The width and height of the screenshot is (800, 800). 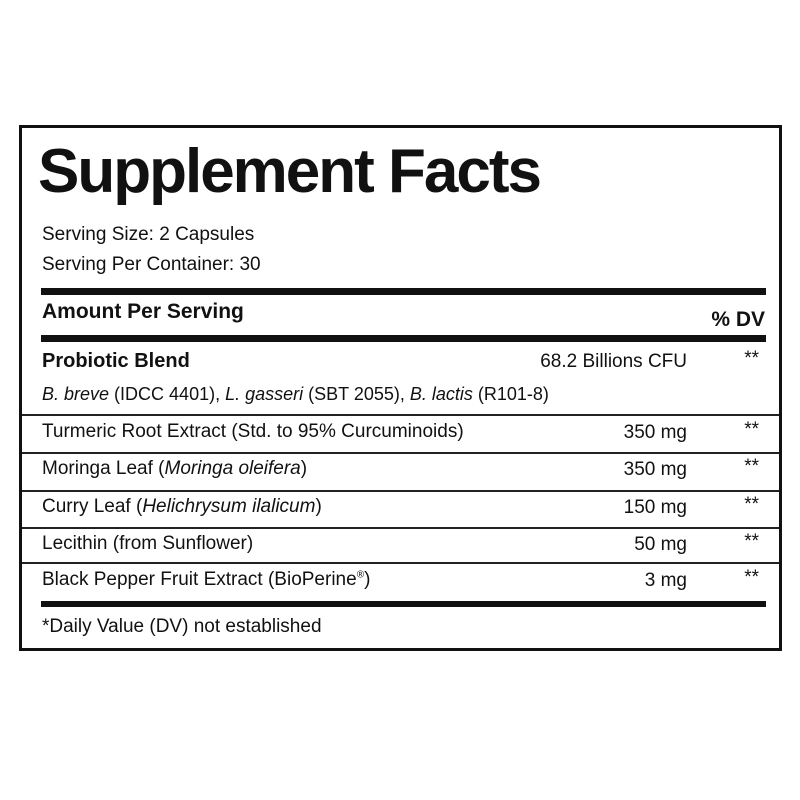 What do you see at coordinates (655, 507) in the screenshot?
I see `ingredient-amount: 150 mg` at bounding box center [655, 507].